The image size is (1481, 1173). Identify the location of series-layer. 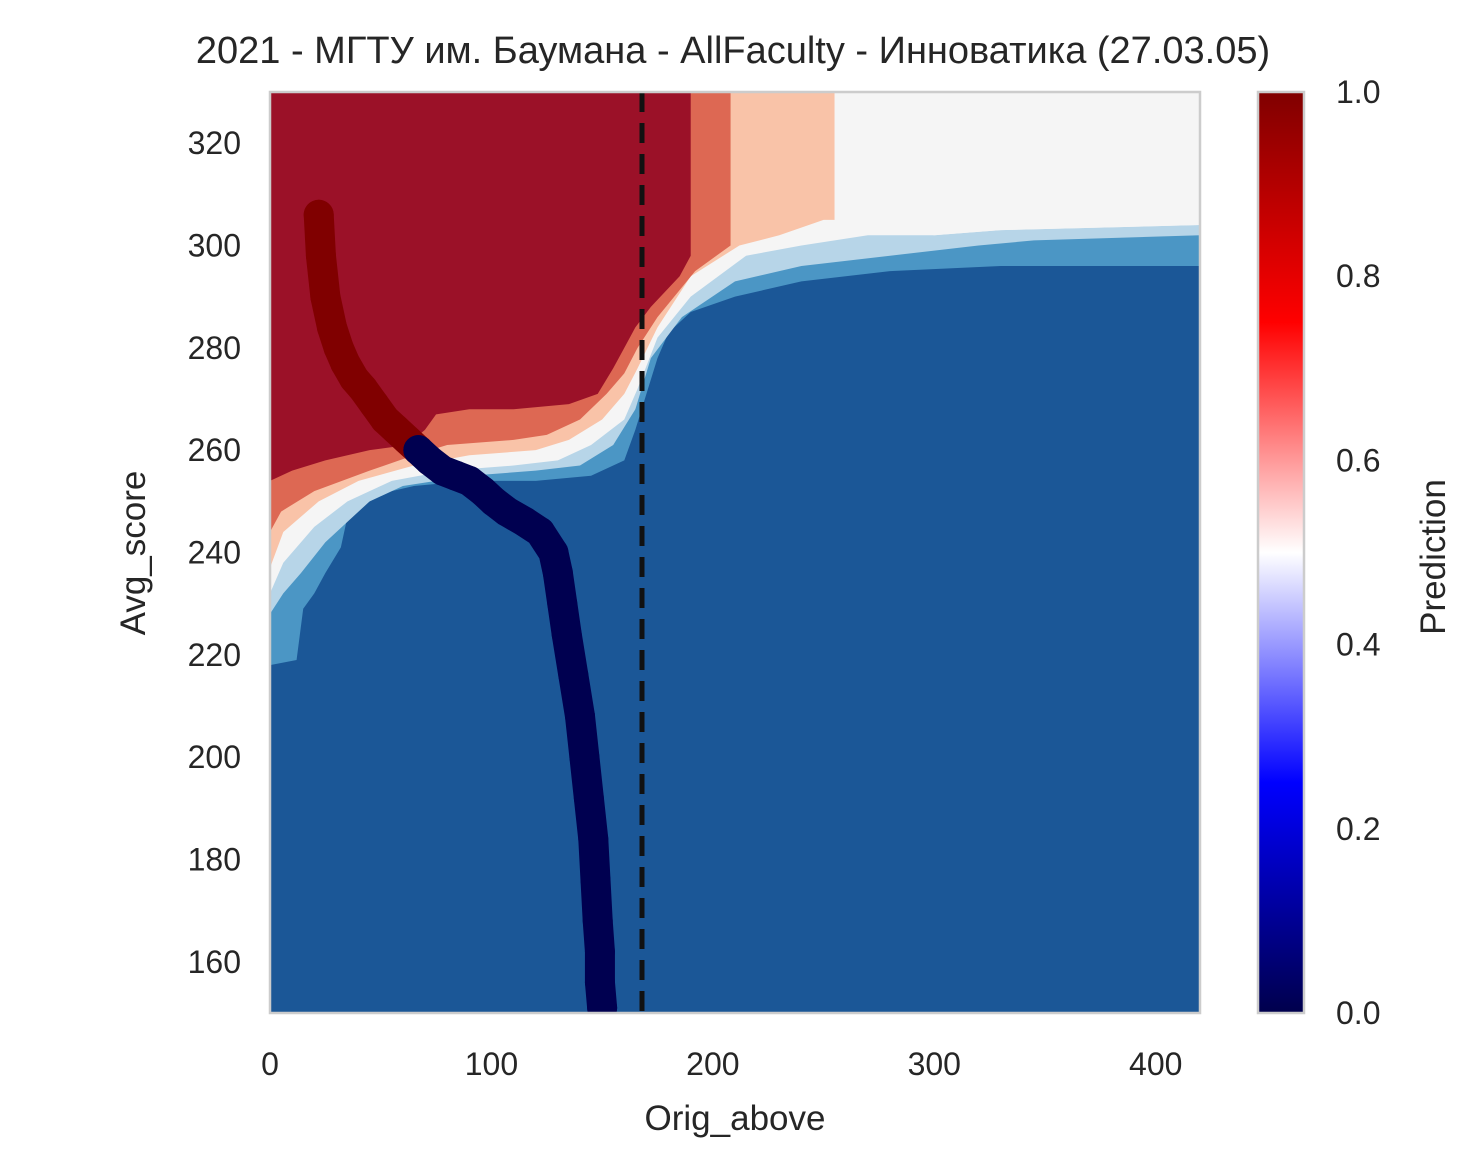
(460, 606).